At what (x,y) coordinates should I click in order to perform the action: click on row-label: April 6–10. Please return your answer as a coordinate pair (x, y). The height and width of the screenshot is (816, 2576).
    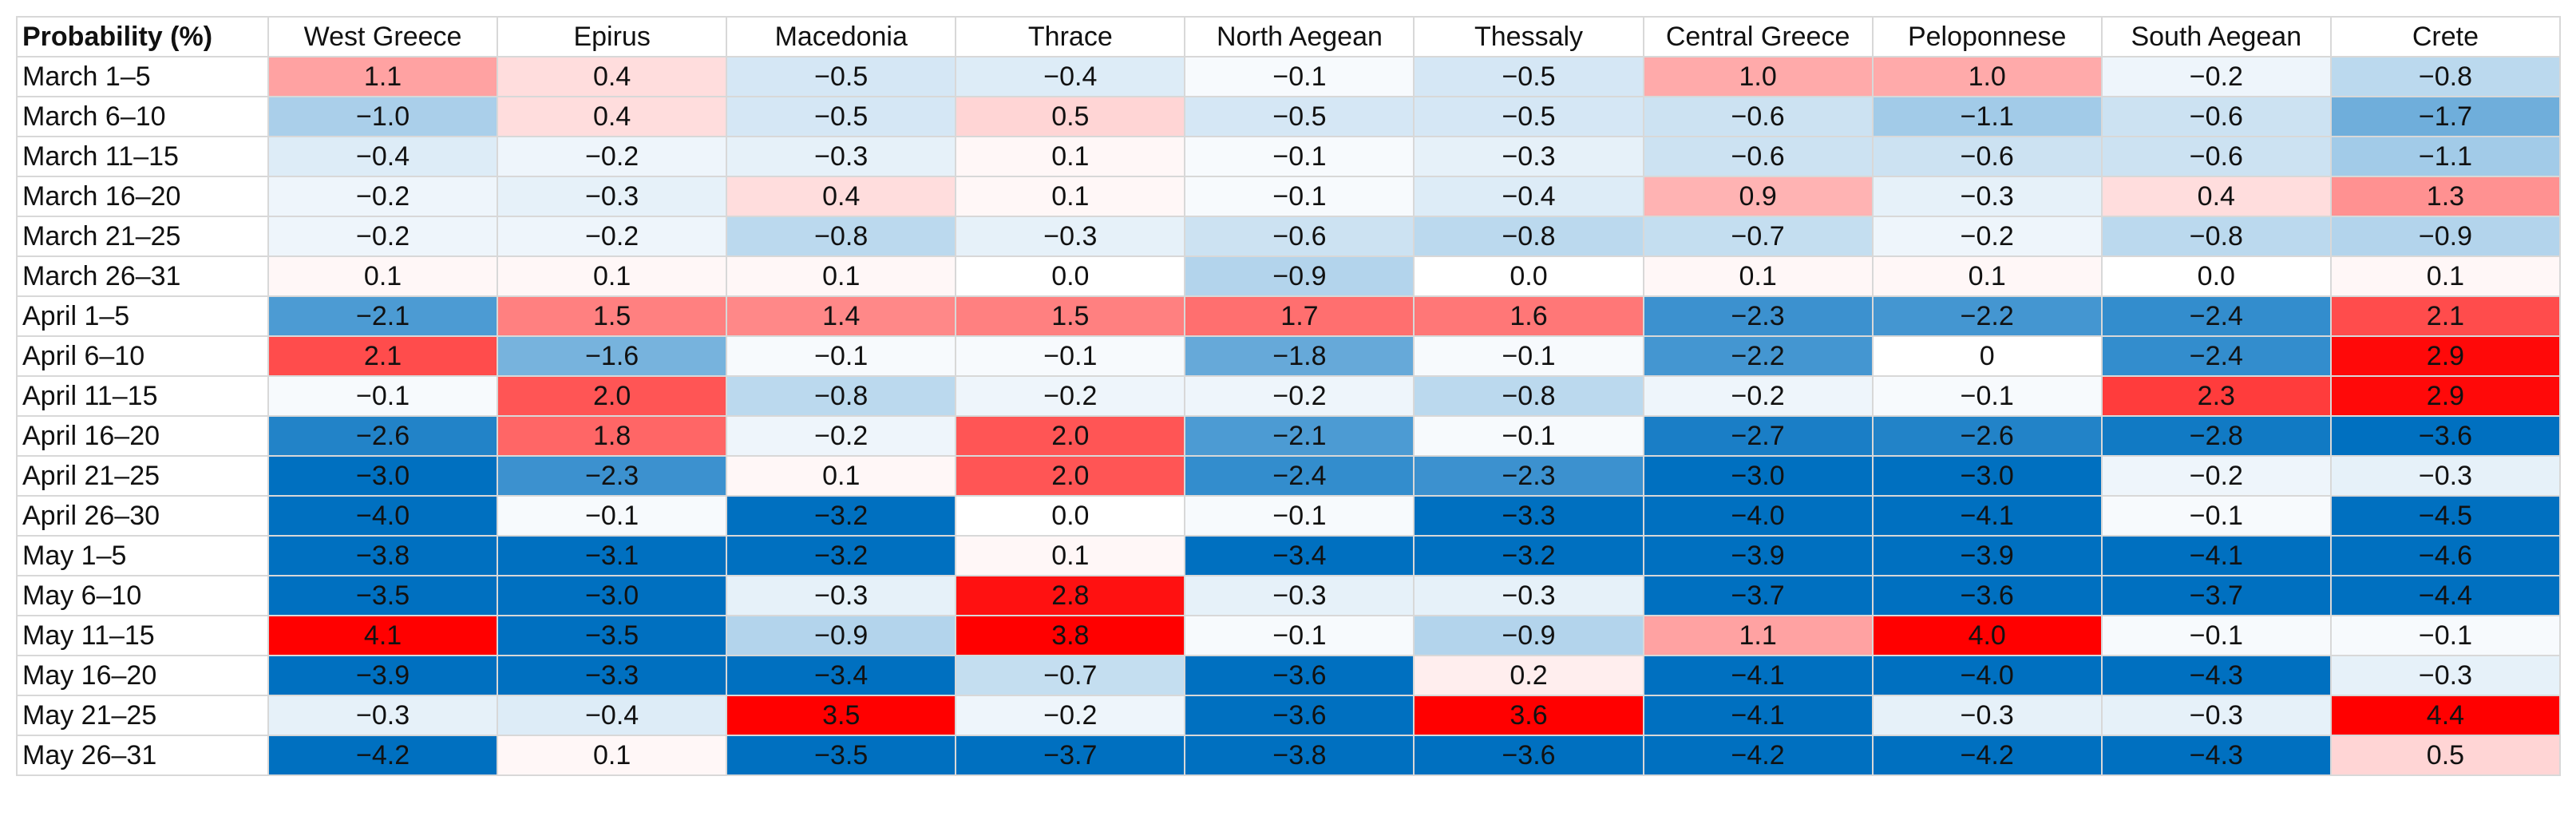
    Looking at the image, I should click on (142, 356).